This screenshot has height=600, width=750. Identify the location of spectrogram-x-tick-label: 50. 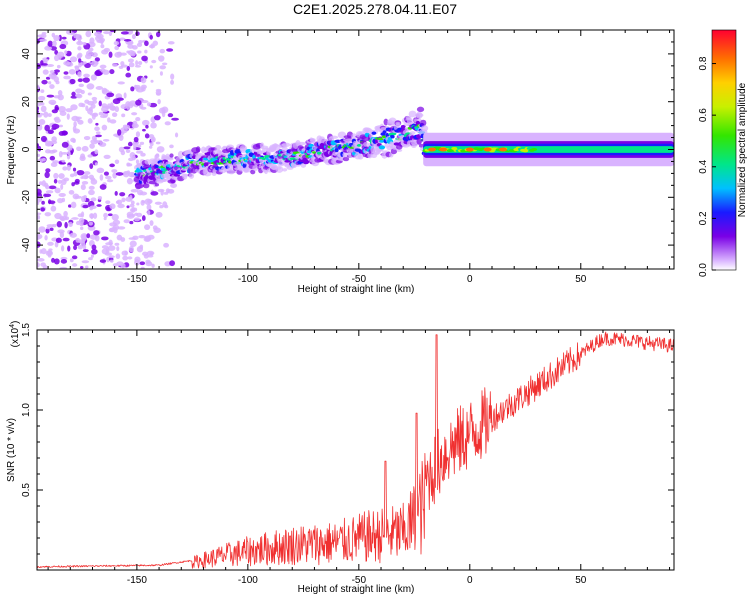
(581, 279).